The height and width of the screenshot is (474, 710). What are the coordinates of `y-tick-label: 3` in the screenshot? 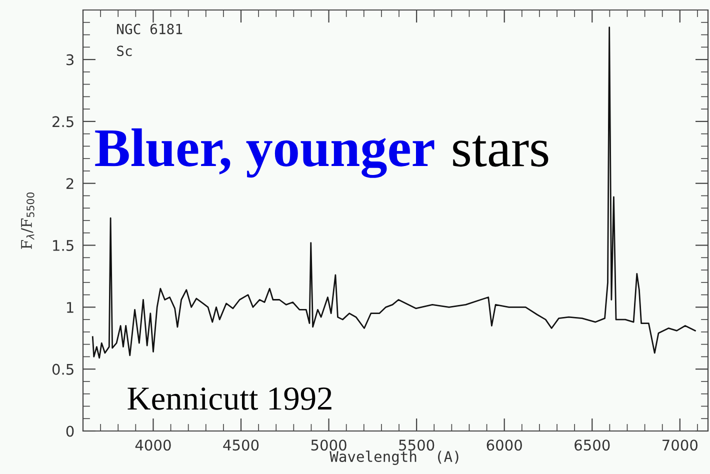 It's located at (70, 60).